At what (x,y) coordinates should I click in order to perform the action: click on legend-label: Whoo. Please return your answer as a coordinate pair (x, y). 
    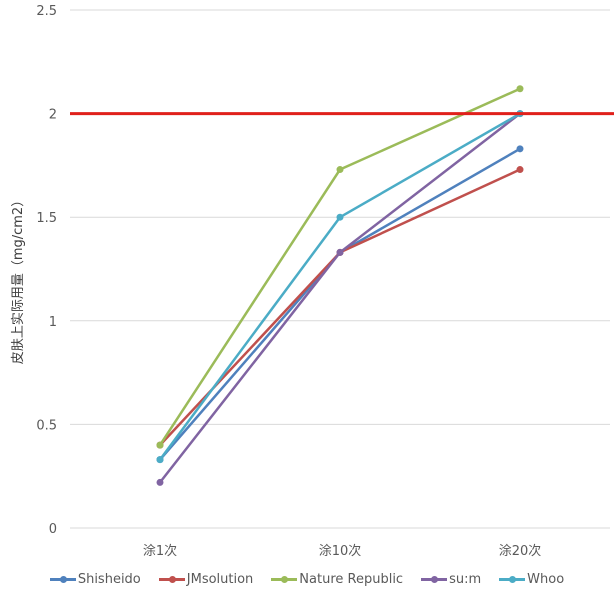
    Looking at the image, I should click on (546, 579).